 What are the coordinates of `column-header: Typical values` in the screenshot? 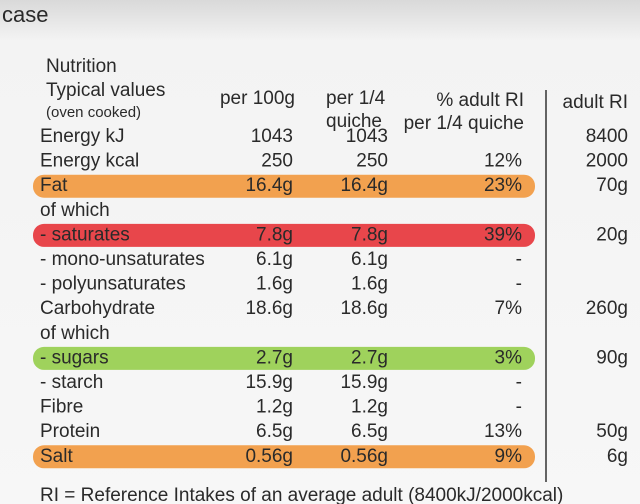 It's located at (105, 90).